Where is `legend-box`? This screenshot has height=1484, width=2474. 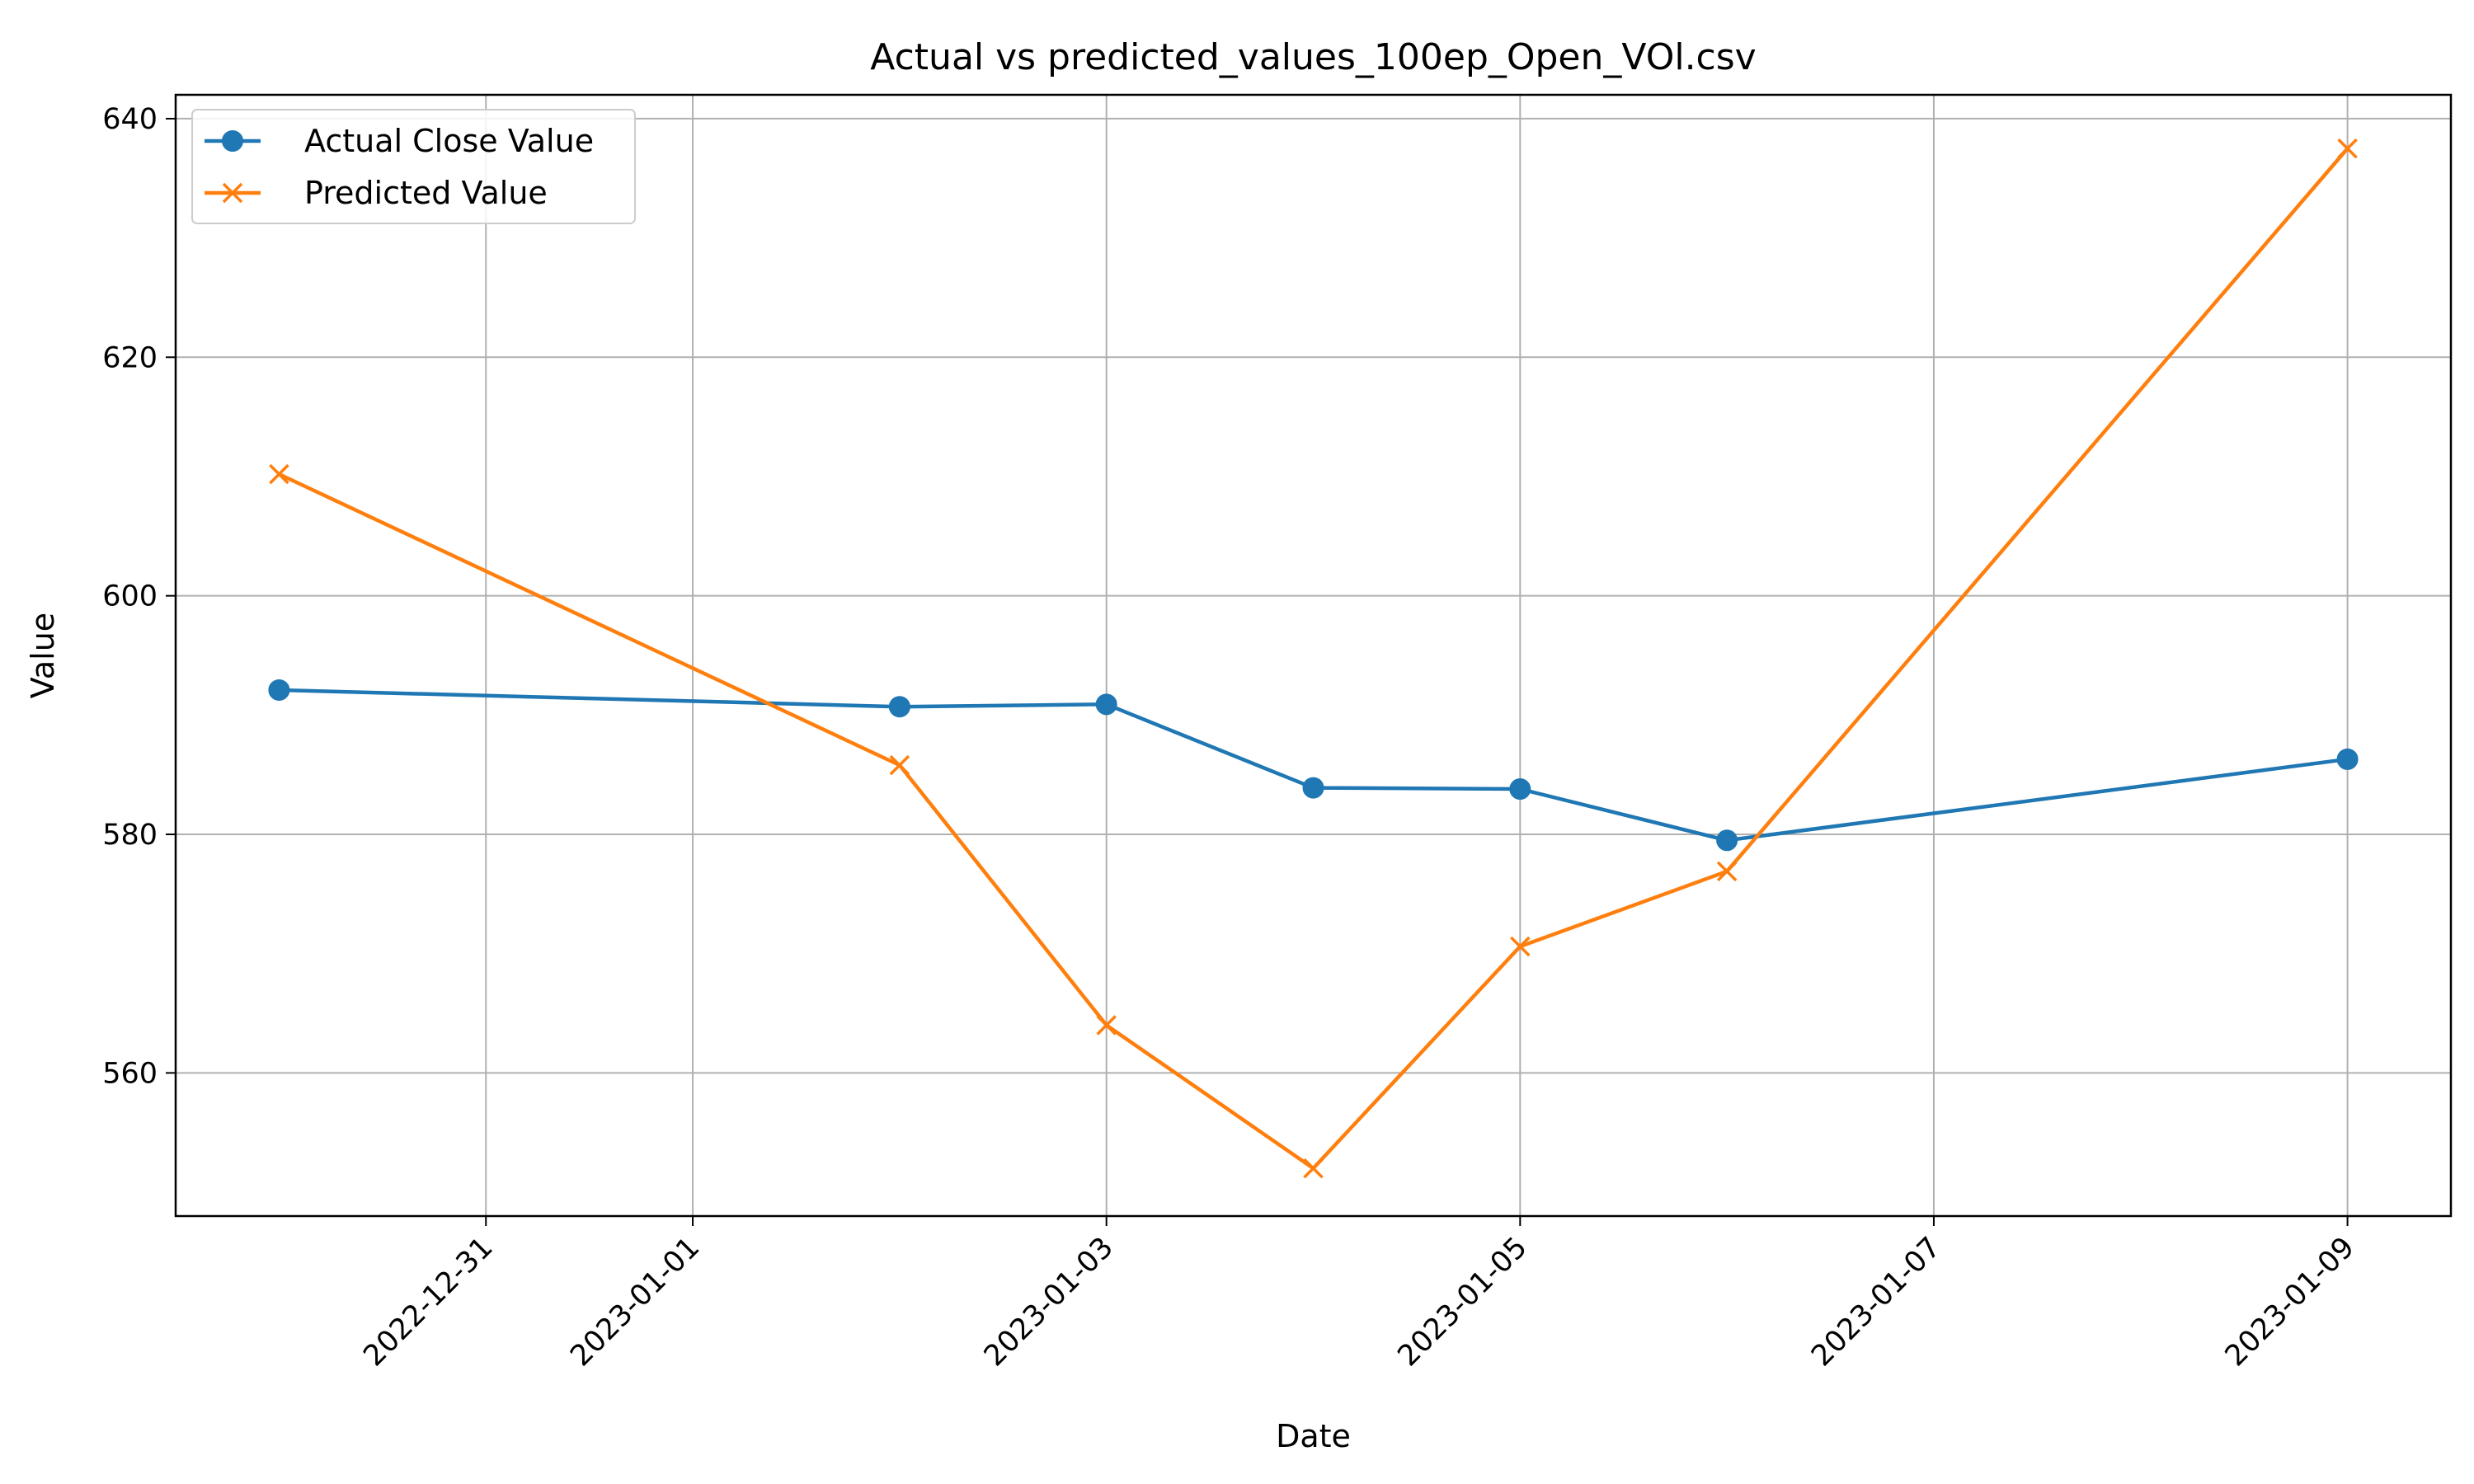 legend-box is located at coordinates (413, 166).